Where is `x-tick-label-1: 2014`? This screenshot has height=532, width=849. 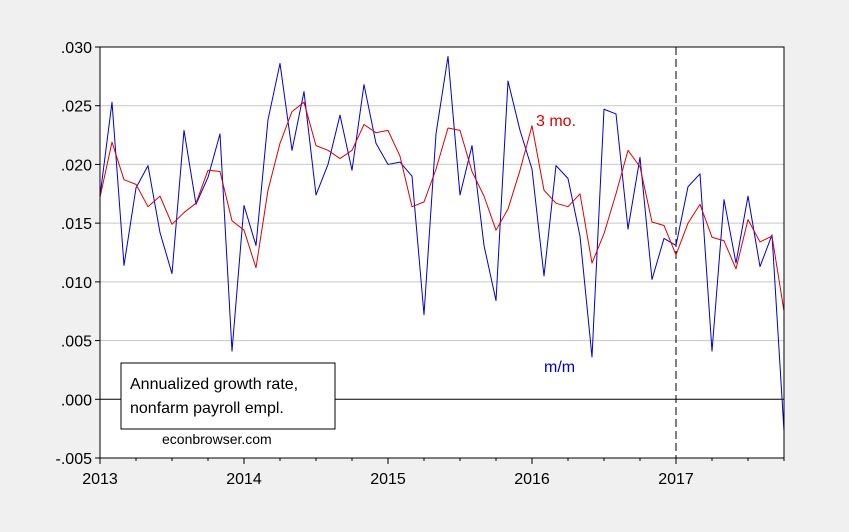
x-tick-label-1: 2014 is located at coordinates (244, 479).